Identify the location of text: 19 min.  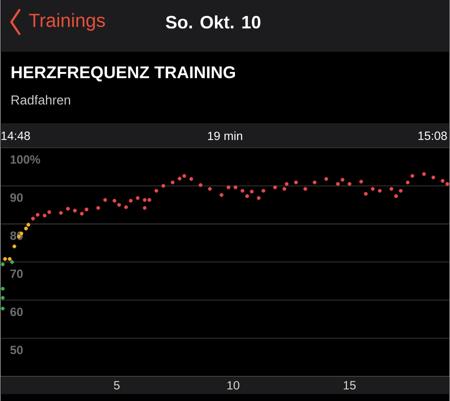
(225, 135).